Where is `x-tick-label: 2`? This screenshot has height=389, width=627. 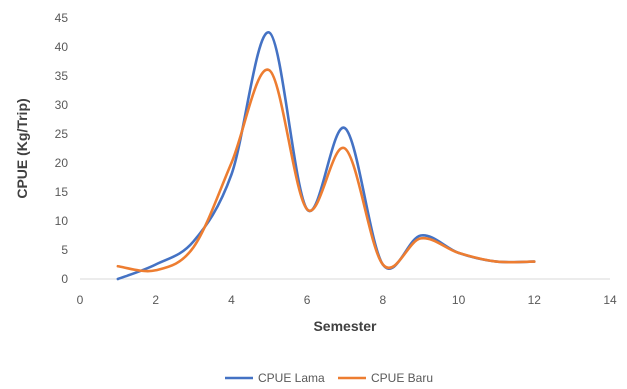 x-tick-label: 2 is located at coordinates (155, 300).